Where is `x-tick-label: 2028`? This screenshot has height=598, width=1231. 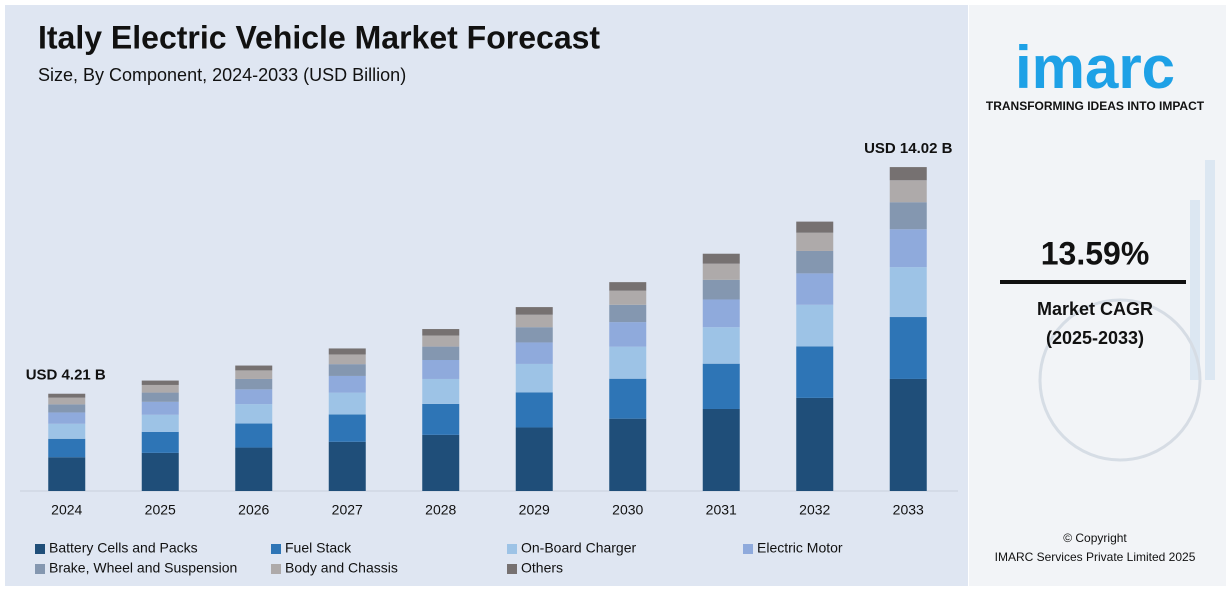 x-tick-label: 2028 is located at coordinates (440, 510).